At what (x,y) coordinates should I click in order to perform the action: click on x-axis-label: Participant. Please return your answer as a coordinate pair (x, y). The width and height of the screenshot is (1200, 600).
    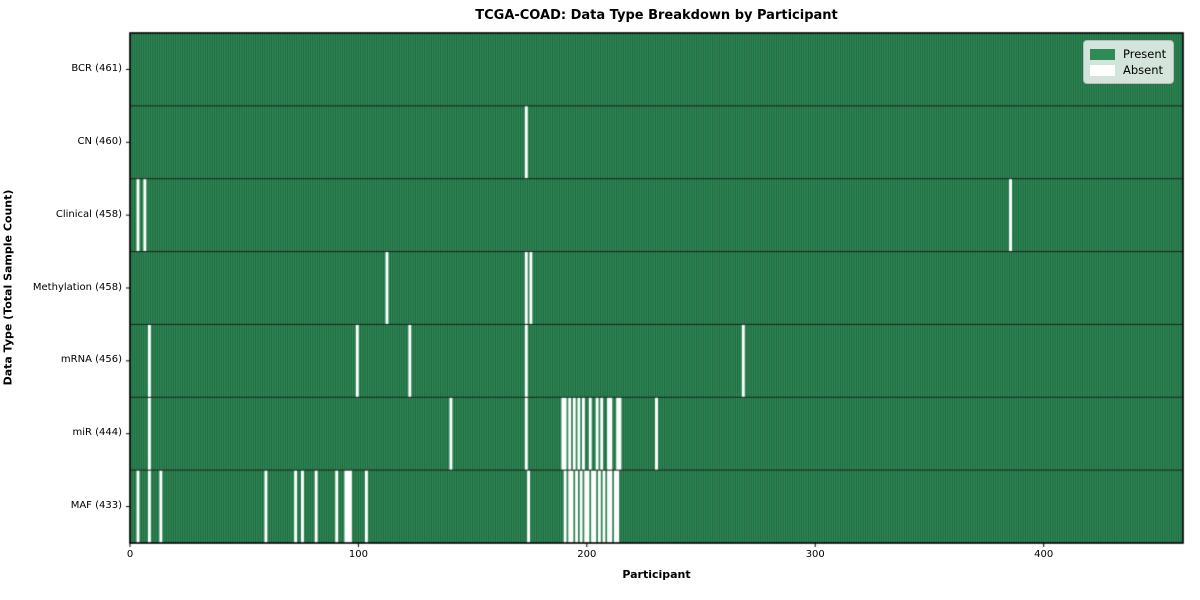
    Looking at the image, I should click on (656, 574).